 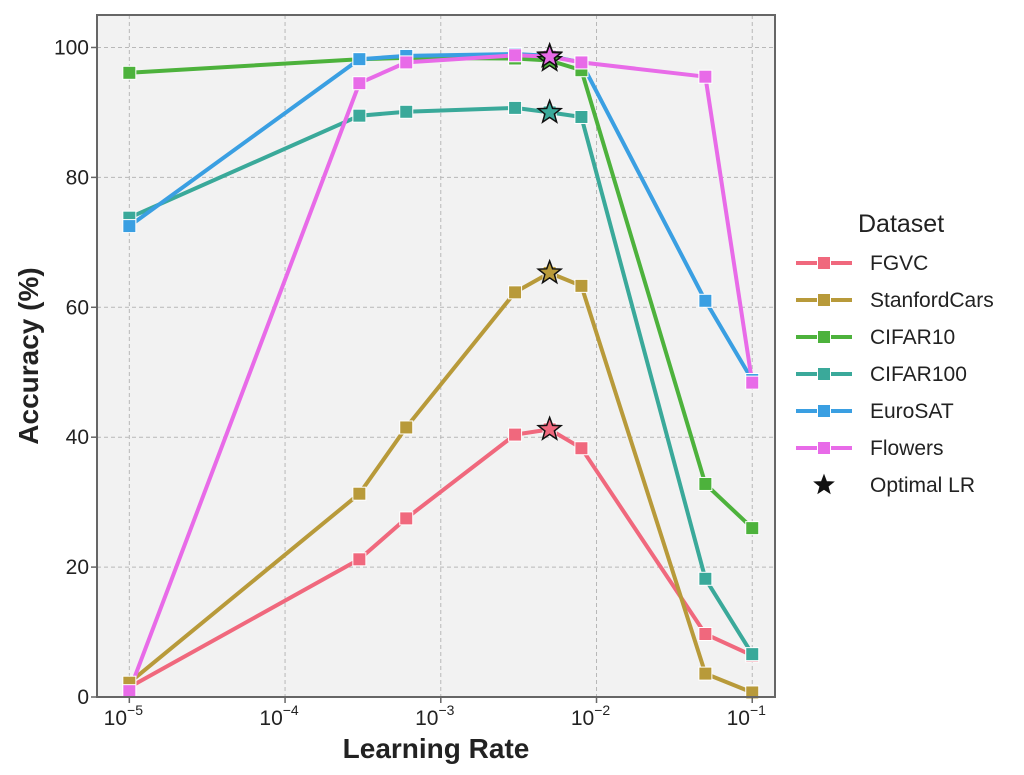 I want to click on x-tick-exponent: −4, so click(x=291, y=710).